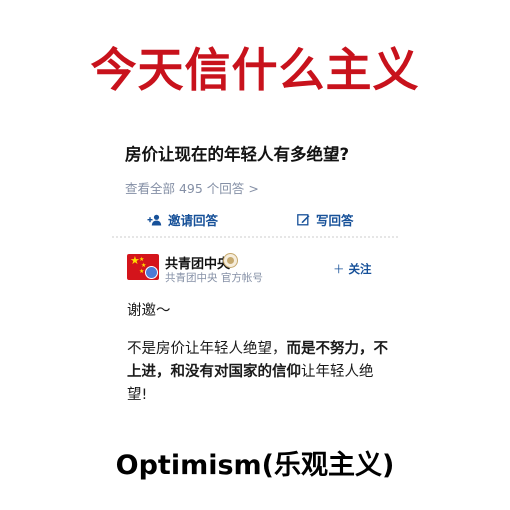 The height and width of the screenshot is (510, 510). What do you see at coordinates (230, 260) in the screenshot?
I see `org-badge-icon` at bounding box center [230, 260].